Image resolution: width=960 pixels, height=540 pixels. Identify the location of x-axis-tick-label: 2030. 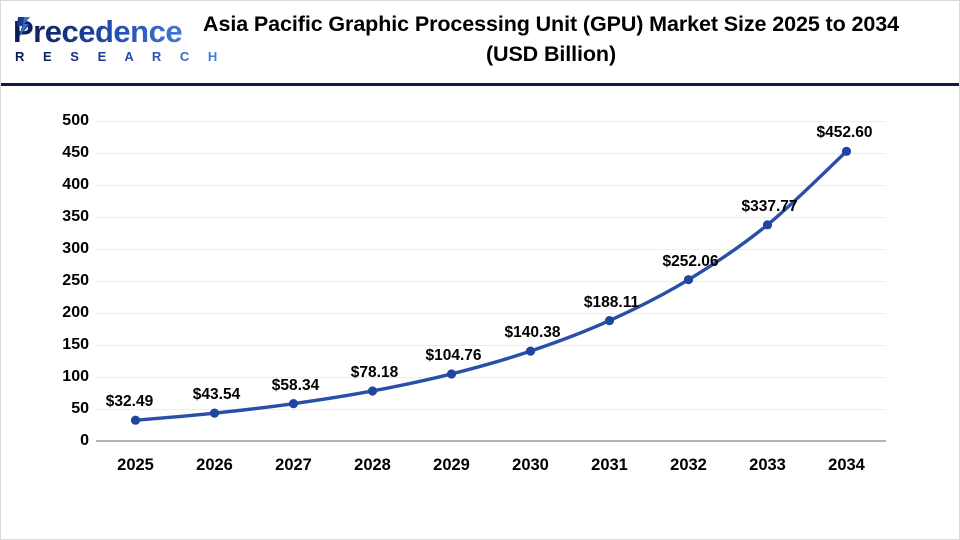
(530, 465).